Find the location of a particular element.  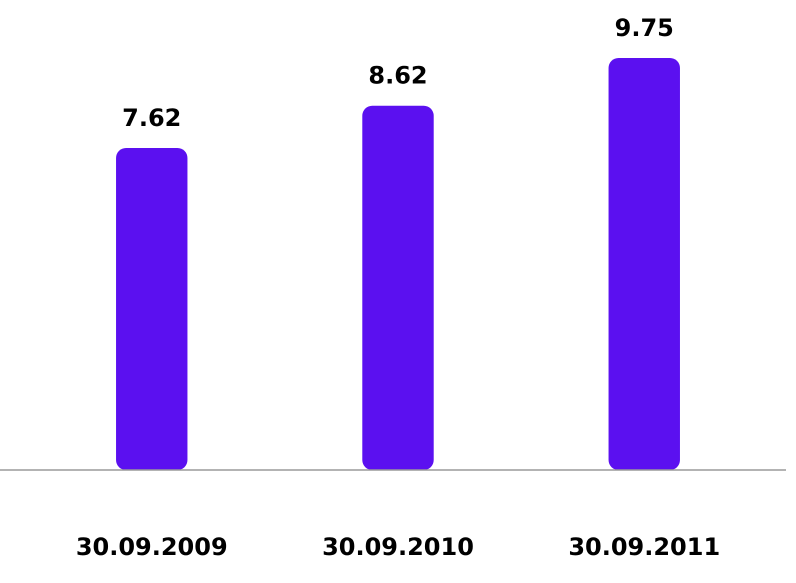

data-label: 9.75 is located at coordinates (644, 28).